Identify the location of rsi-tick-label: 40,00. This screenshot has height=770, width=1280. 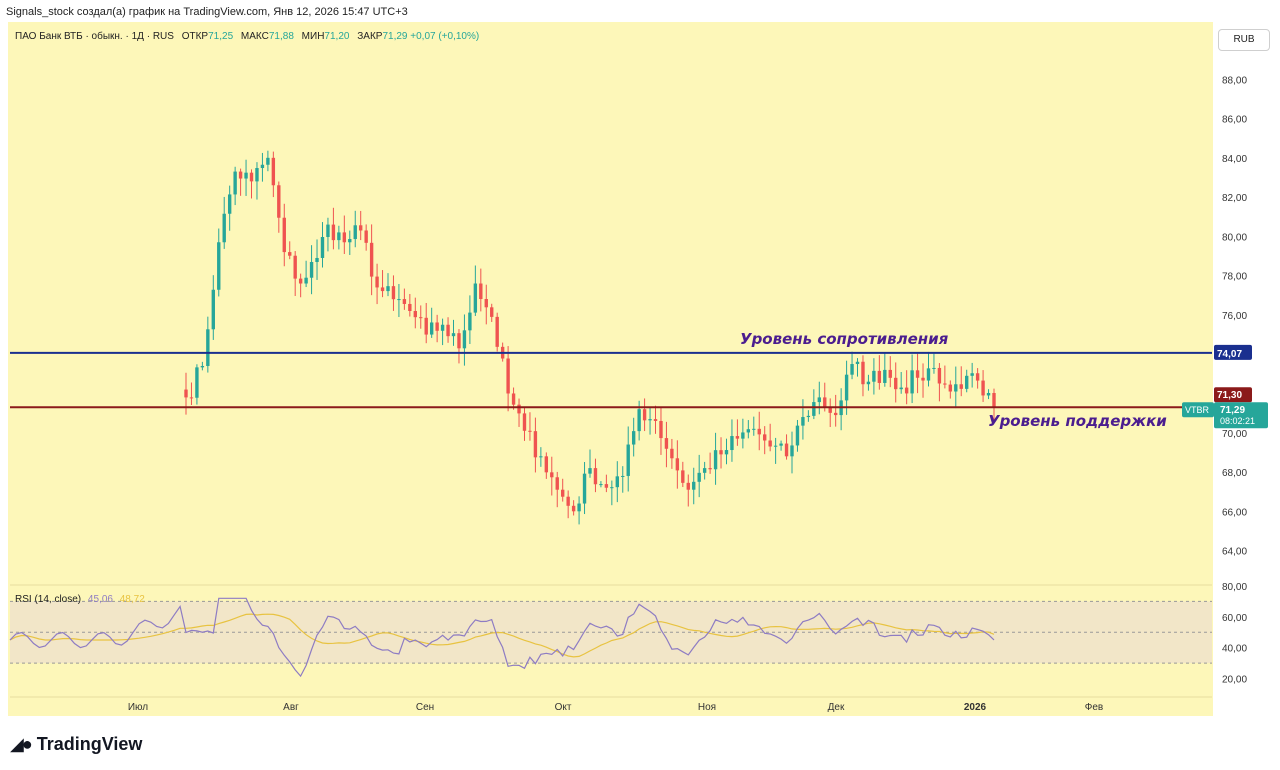
(1234, 649).